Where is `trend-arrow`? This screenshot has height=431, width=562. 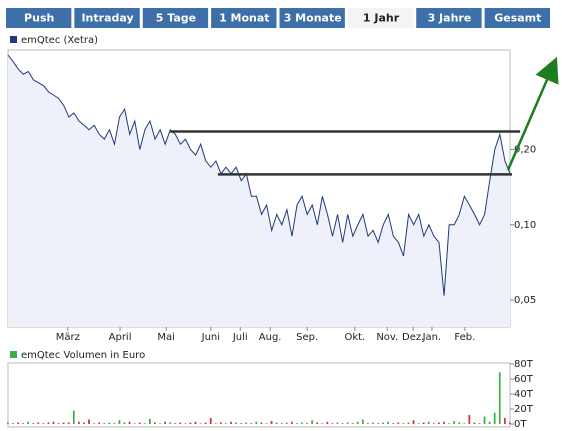
trend-arrow is located at coordinates (532, 113).